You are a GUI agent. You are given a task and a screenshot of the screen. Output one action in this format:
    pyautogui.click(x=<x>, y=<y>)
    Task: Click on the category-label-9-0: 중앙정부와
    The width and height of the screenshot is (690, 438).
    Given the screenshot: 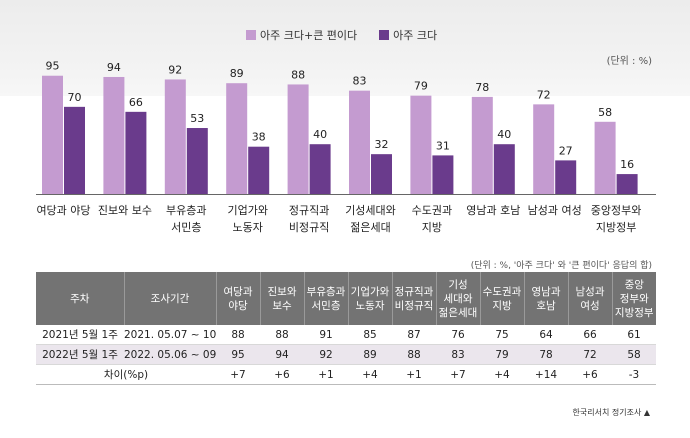 What is the action you would take?
    pyautogui.click(x=616, y=210)
    